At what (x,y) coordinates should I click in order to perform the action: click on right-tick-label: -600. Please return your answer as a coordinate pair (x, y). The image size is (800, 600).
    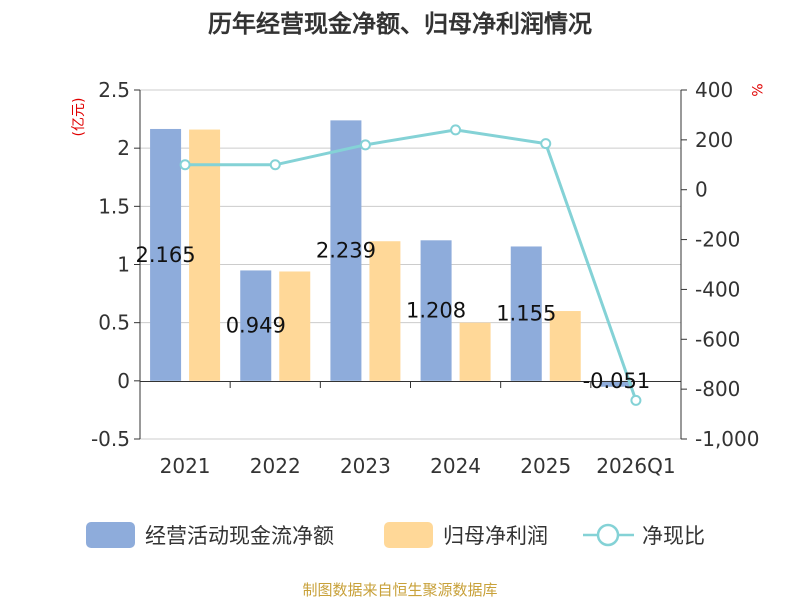
    Looking at the image, I should click on (717, 339).